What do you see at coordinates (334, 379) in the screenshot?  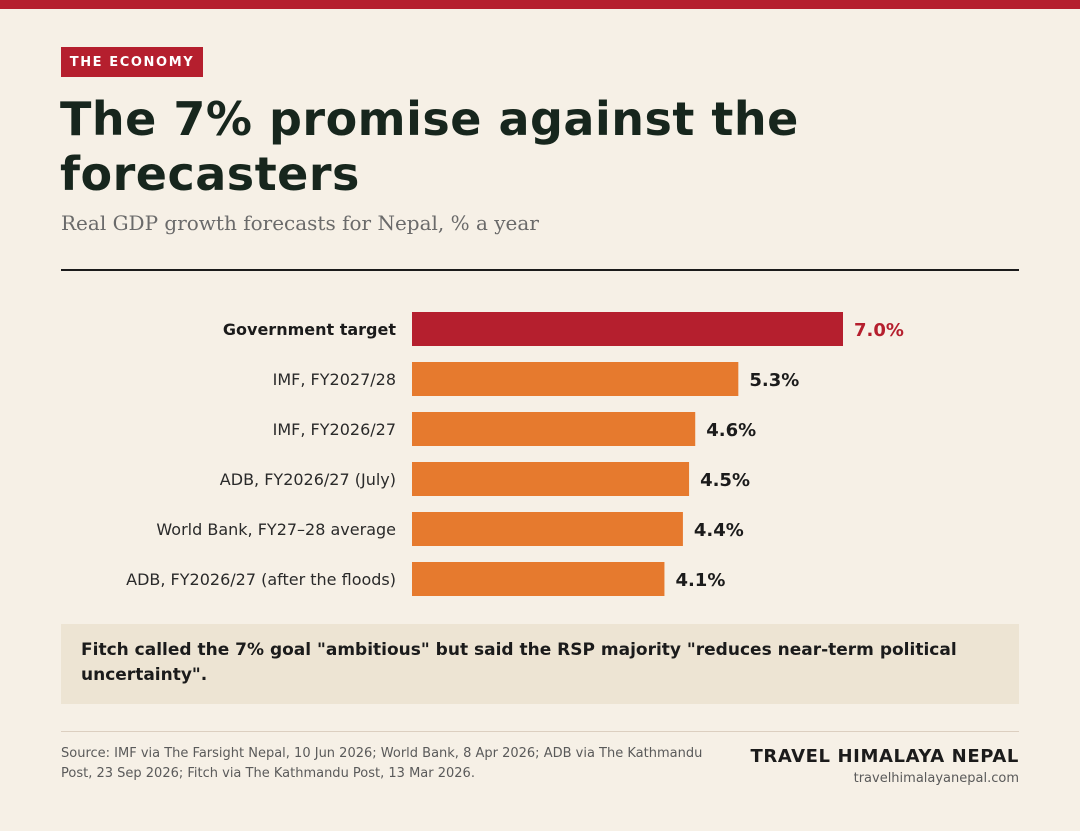 I see `category-label: IMF, FY2027/28` at bounding box center [334, 379].